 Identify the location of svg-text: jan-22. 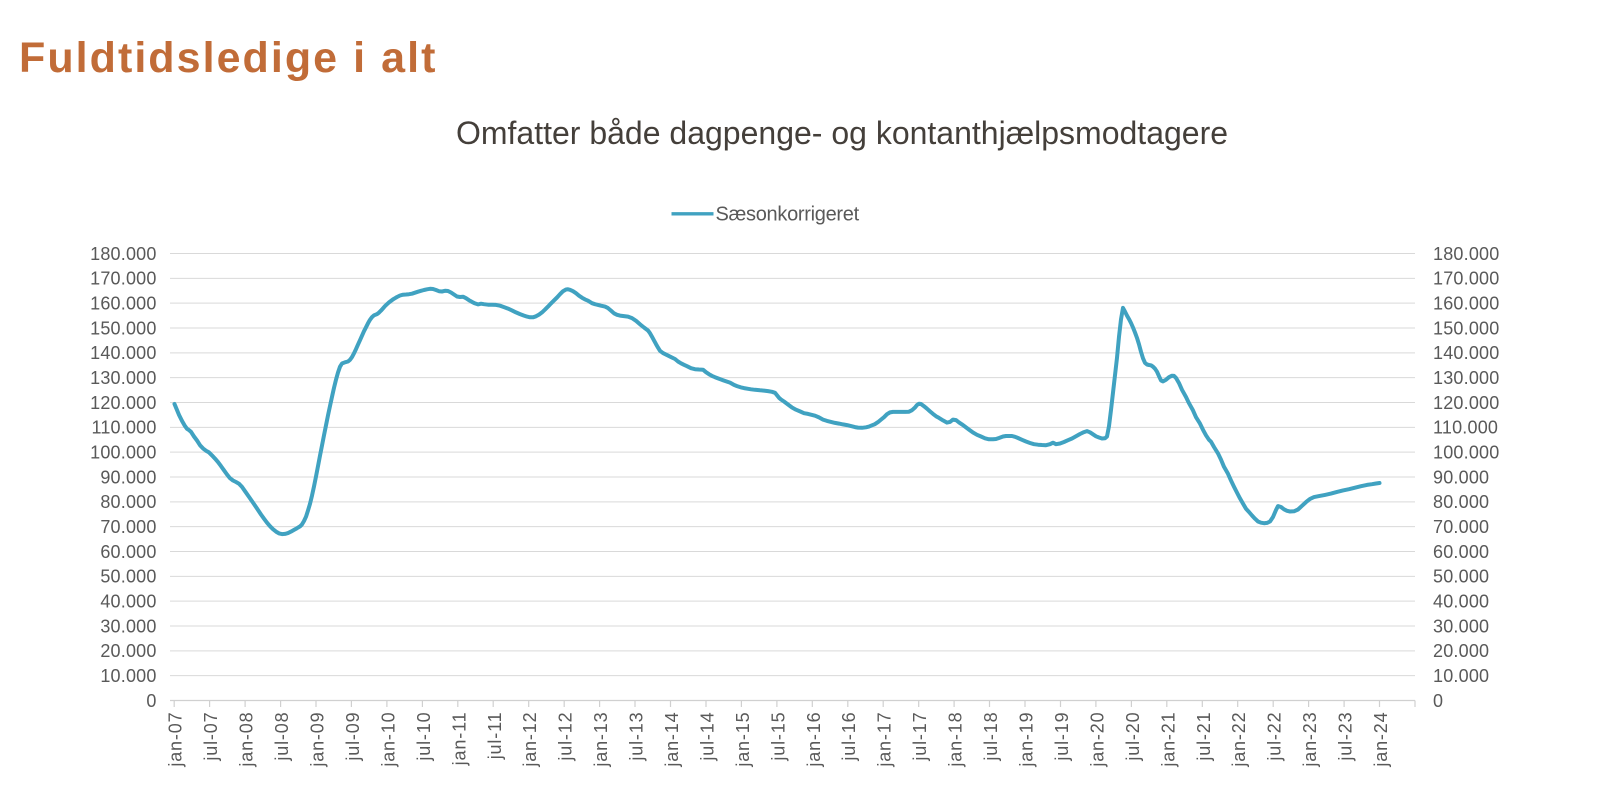
(1239, 740).